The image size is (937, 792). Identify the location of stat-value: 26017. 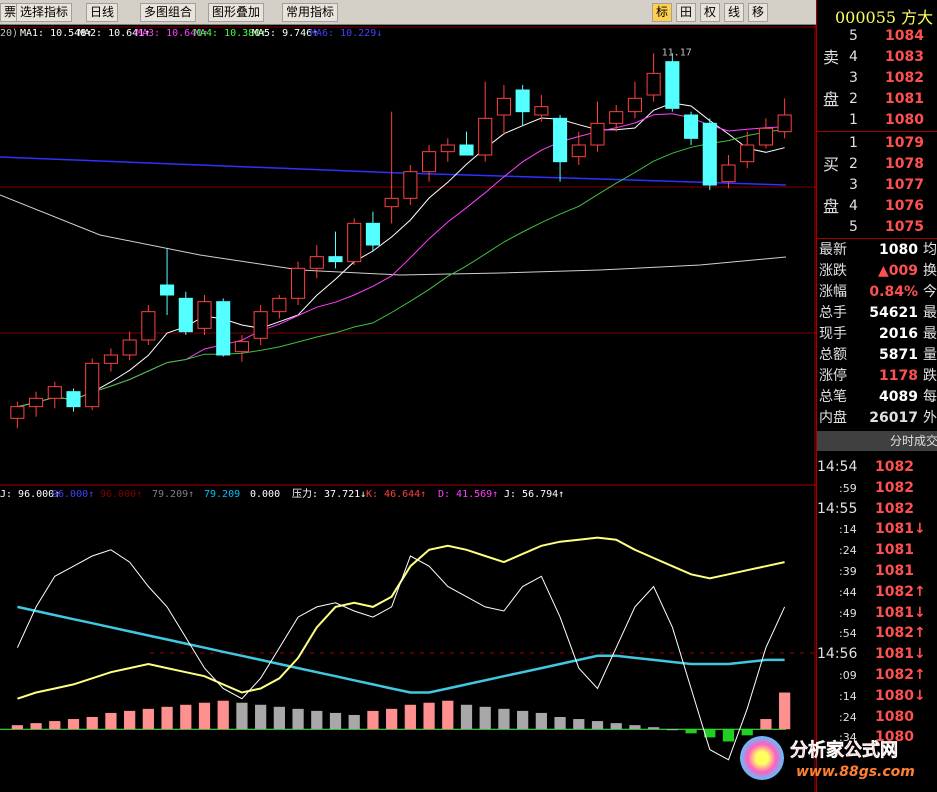
(893, 418).